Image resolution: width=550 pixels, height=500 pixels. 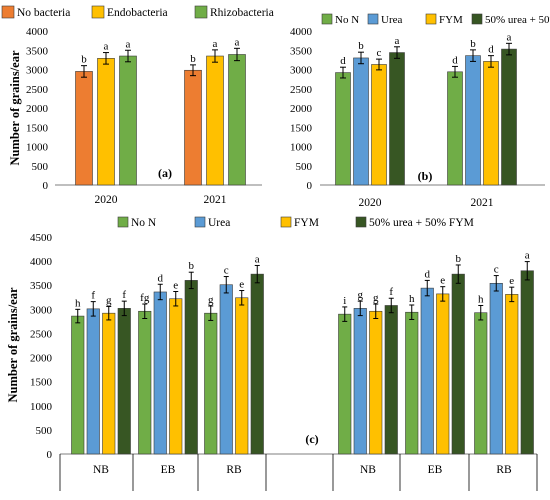 What do you see at coordinates (425, 176) in the screenshot?
I see `panel-label: (b)` at bounding box center [425, 176].